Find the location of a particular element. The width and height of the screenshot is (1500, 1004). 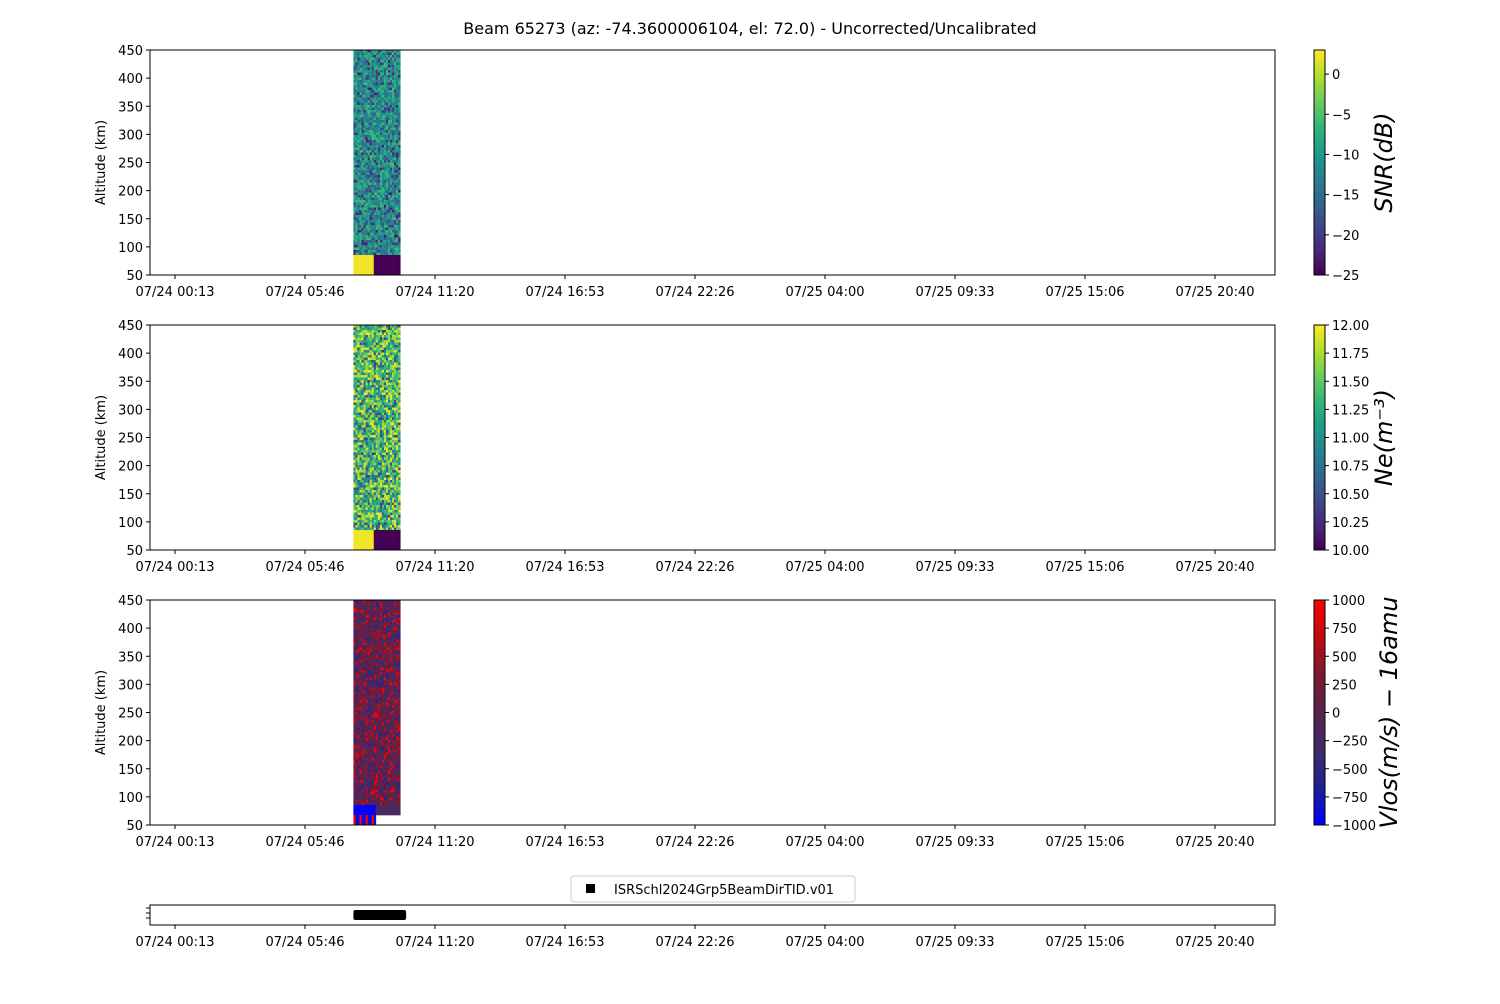

y-tick-label: 300 is located at coordinates (130, 135).